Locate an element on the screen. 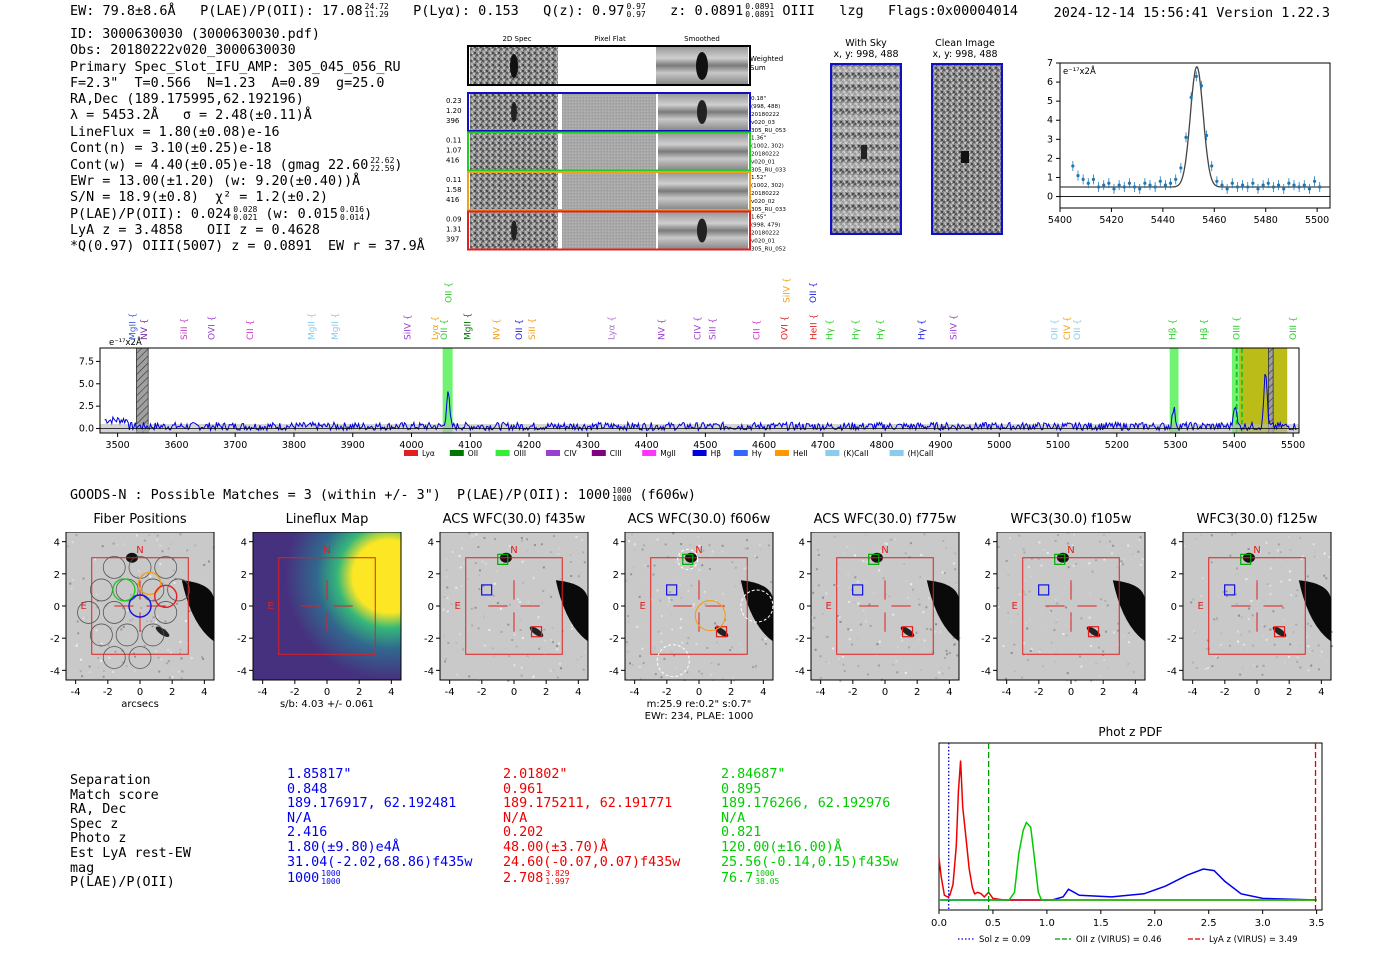  emission-line-marker: MgII { is located at coordinates (313, 326).